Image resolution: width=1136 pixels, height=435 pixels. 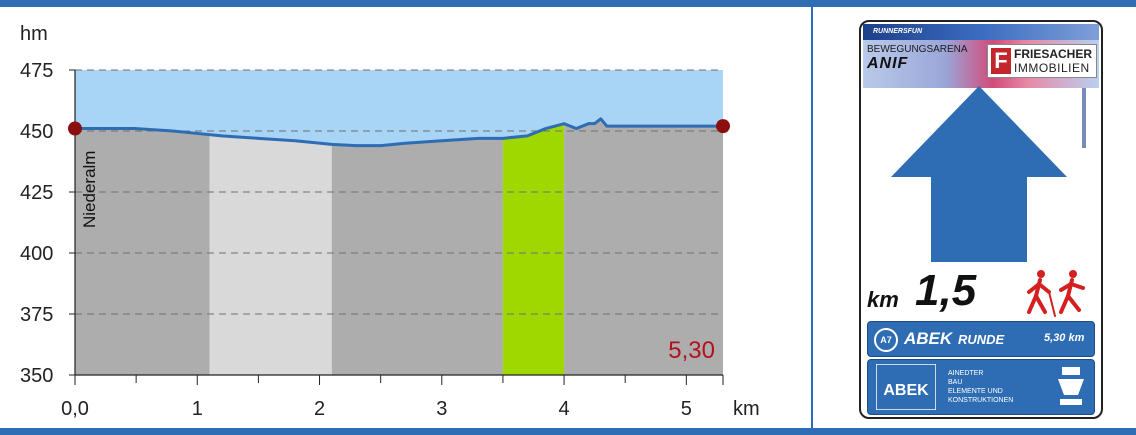 What do you see at coordinates (89, 189) in the screenshot?
I see `start-location-label: Niederalm` at bounding box center [89, 189].